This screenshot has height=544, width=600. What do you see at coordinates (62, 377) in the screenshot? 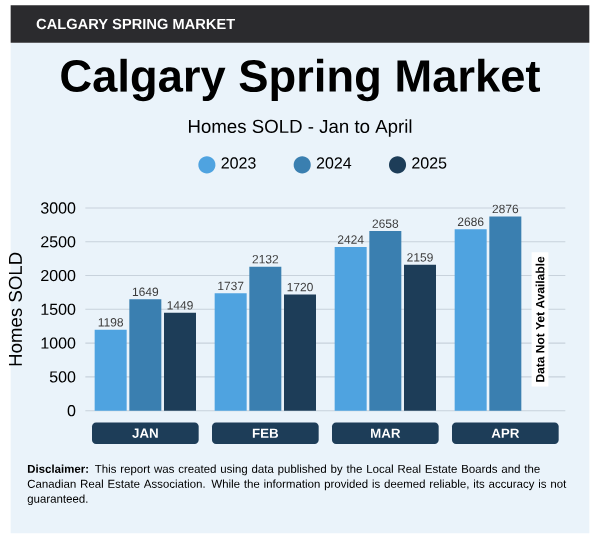
I see `y-tick-label: 500` at bounding box center [62, 377].